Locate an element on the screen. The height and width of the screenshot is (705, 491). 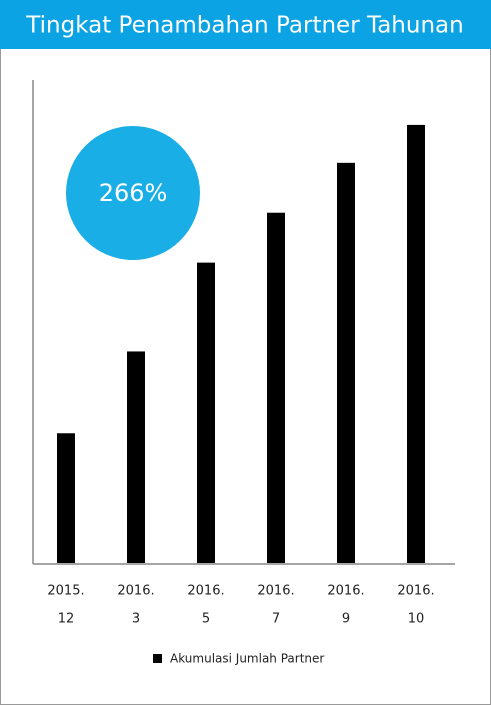
annotation: 266% is located at coordinates (133, 193).